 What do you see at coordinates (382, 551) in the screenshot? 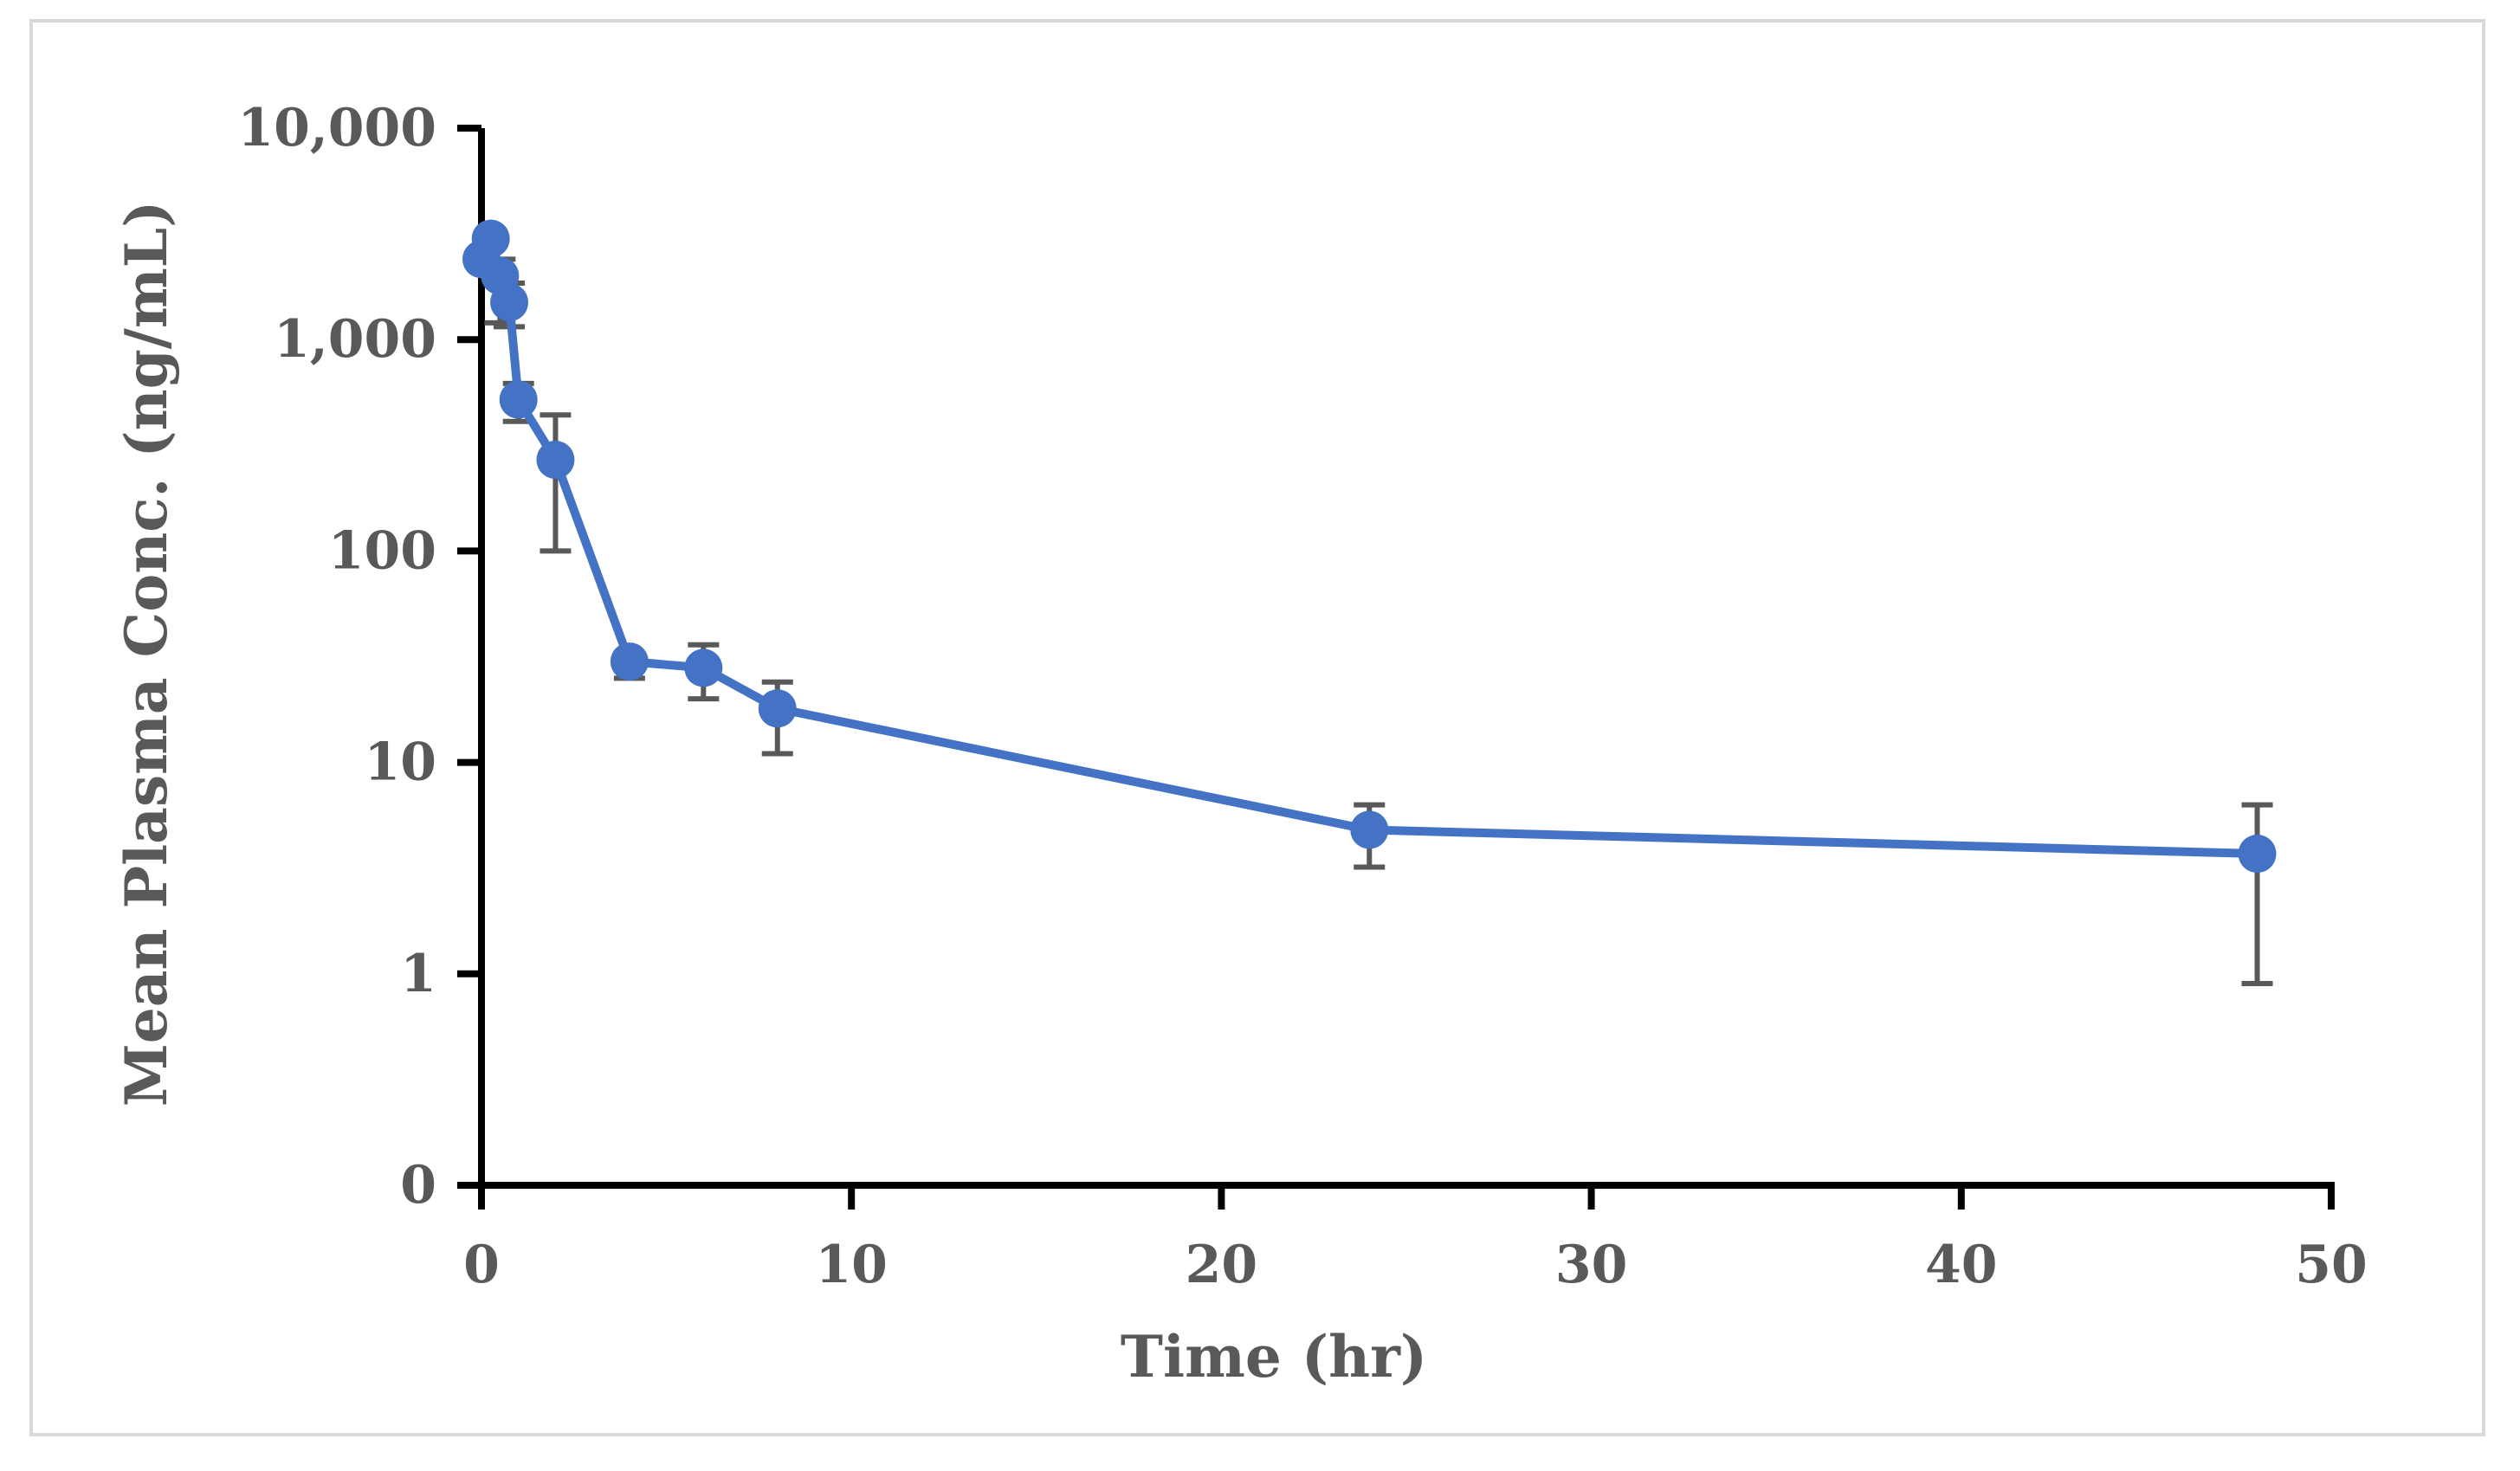
I see `y-tick-label: 100` at bounding box center [382, 551].